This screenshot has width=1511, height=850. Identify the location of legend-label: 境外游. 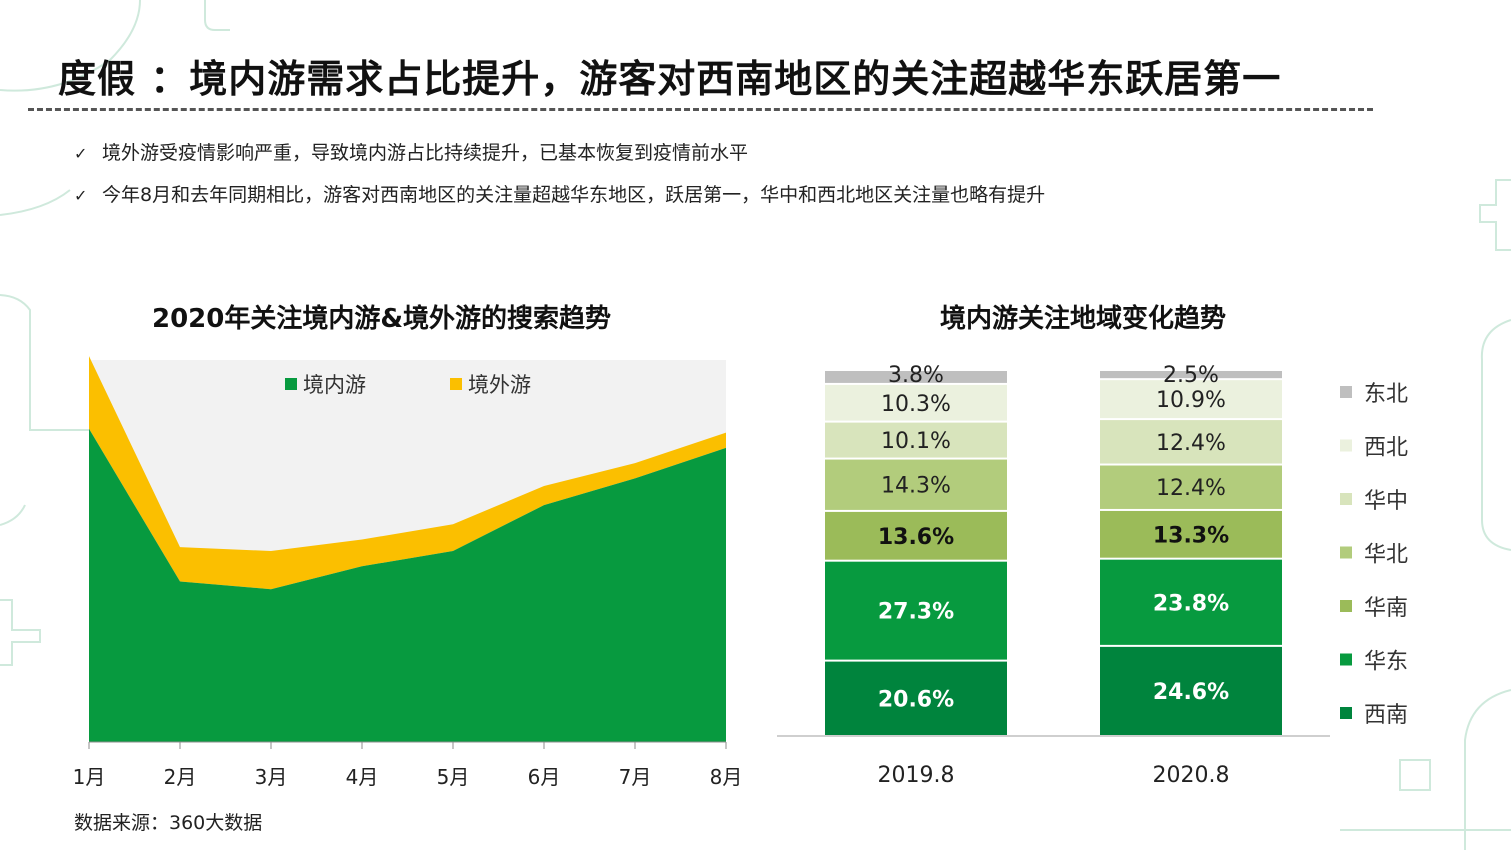
(499, 385).